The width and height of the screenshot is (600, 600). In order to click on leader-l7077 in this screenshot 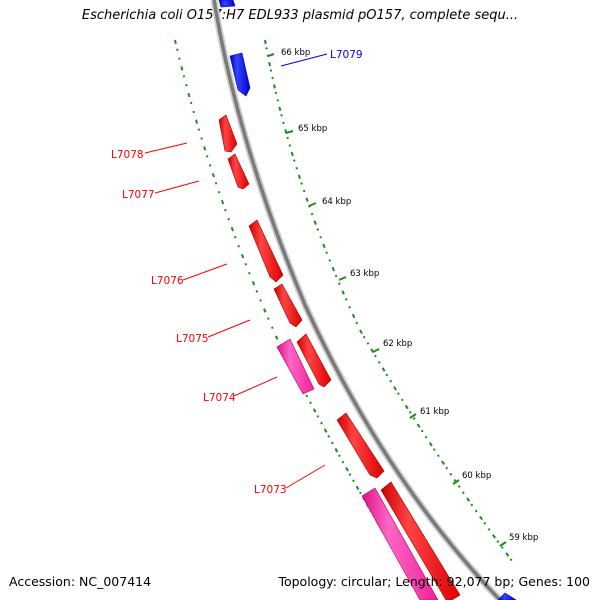, I will do `click(177, 187)`.